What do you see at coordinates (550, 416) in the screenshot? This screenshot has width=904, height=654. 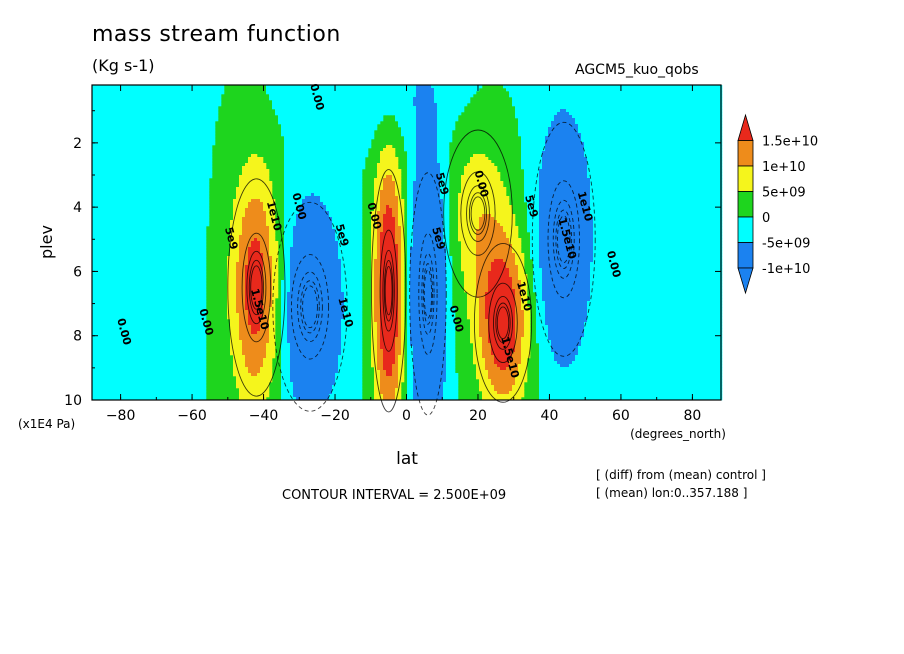 I see `x-tick-label: 40` at bounding box center [550, 416].